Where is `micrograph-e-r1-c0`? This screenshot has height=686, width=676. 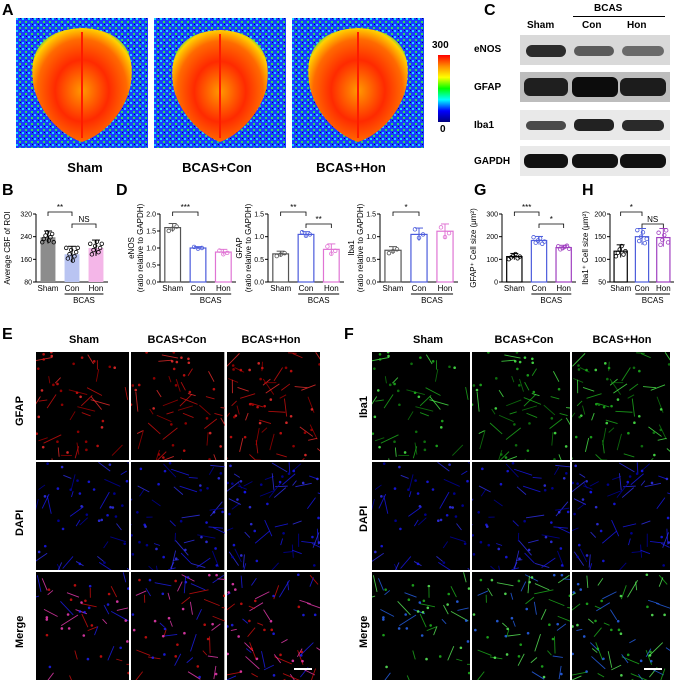 micrograph-e-r1-c0 is located at coordinates (83, 516).